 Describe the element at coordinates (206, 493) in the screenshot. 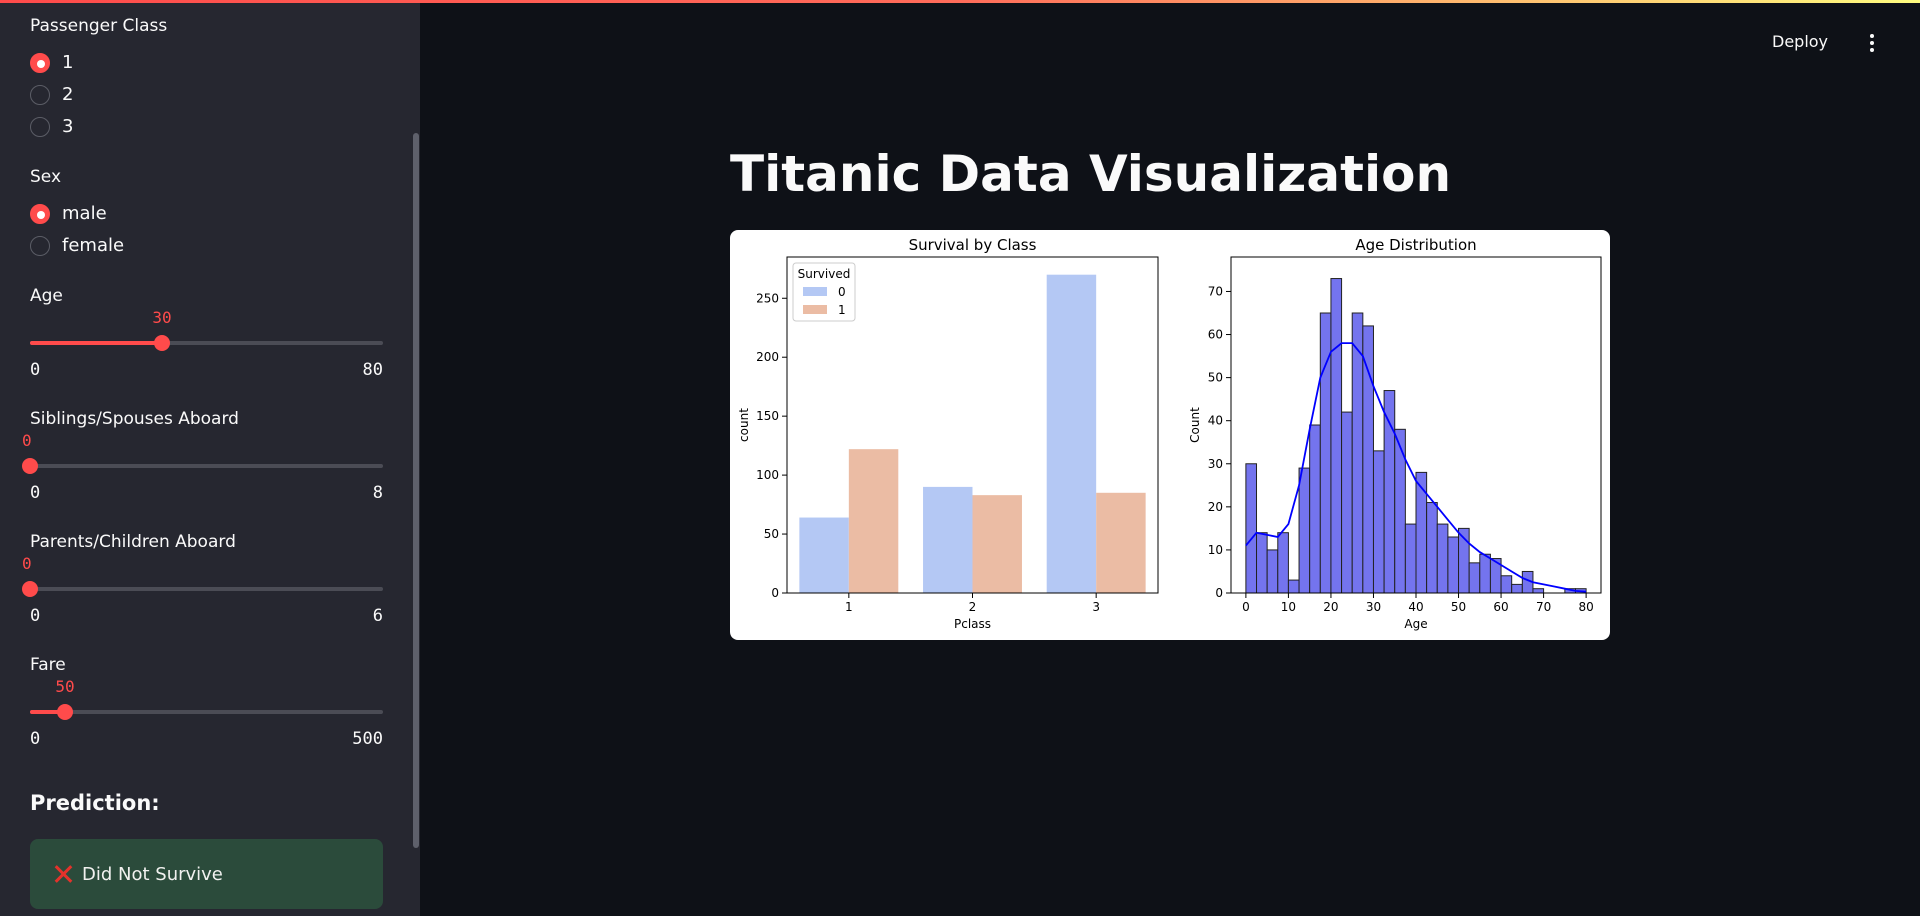

I see `sibsp-range: 0 8` at that location.